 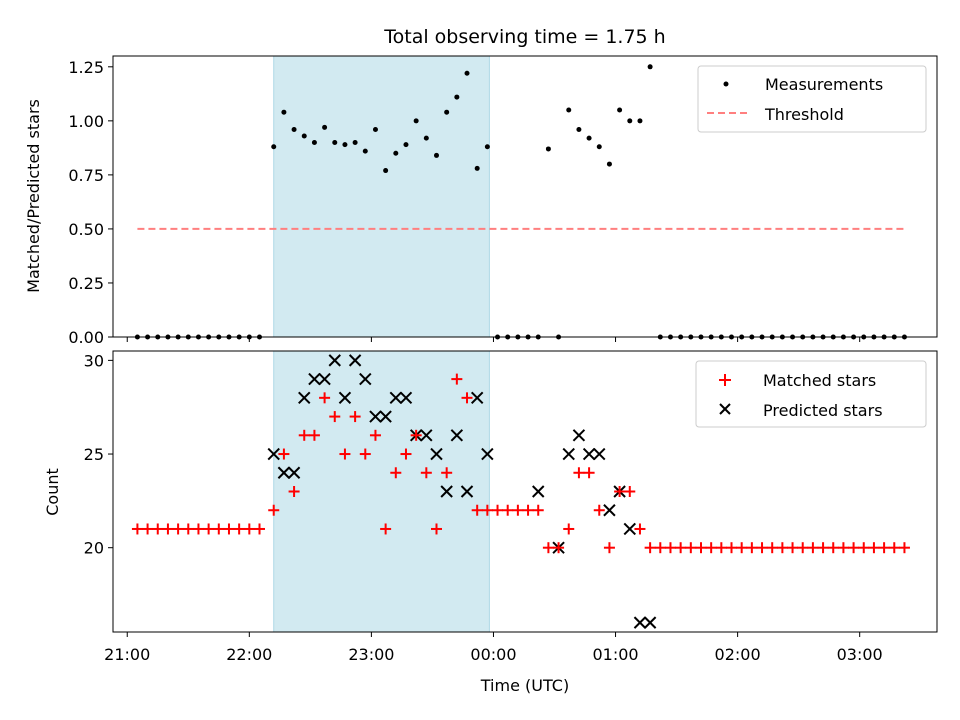 I want to click on bottom-x-axis: 21:00 22:00 23:00 00:00 01:00 02:00 03:00, so click(x=493, y=648).